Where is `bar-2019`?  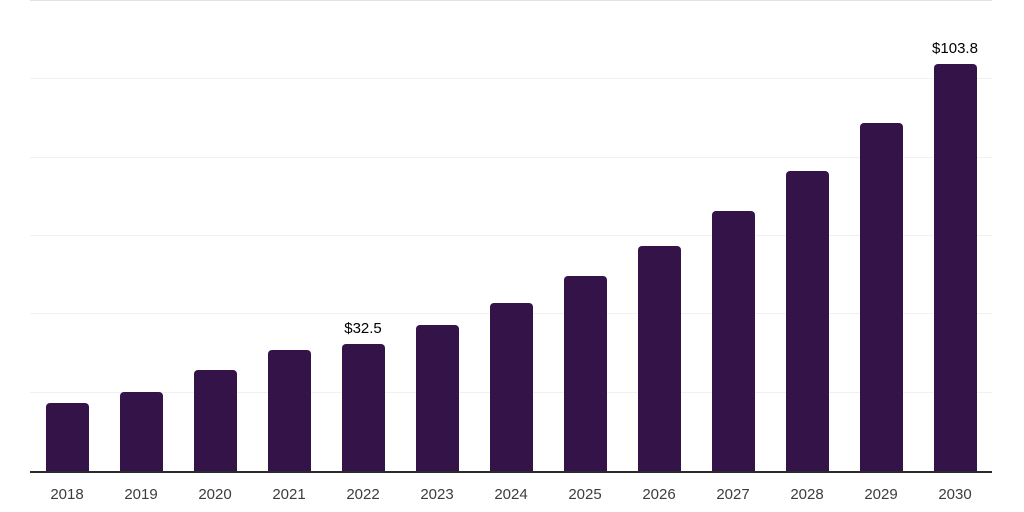 bar-2019 is located at coordinates (141, 431).